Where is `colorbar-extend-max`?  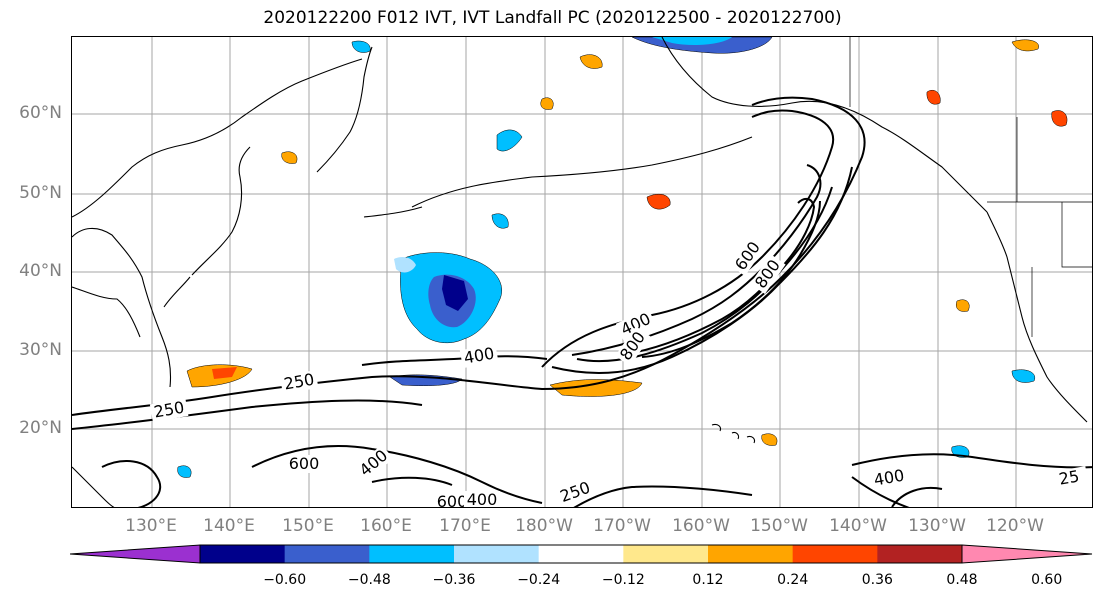 colorbar-extend-max is located at coordinates (1027, 554).